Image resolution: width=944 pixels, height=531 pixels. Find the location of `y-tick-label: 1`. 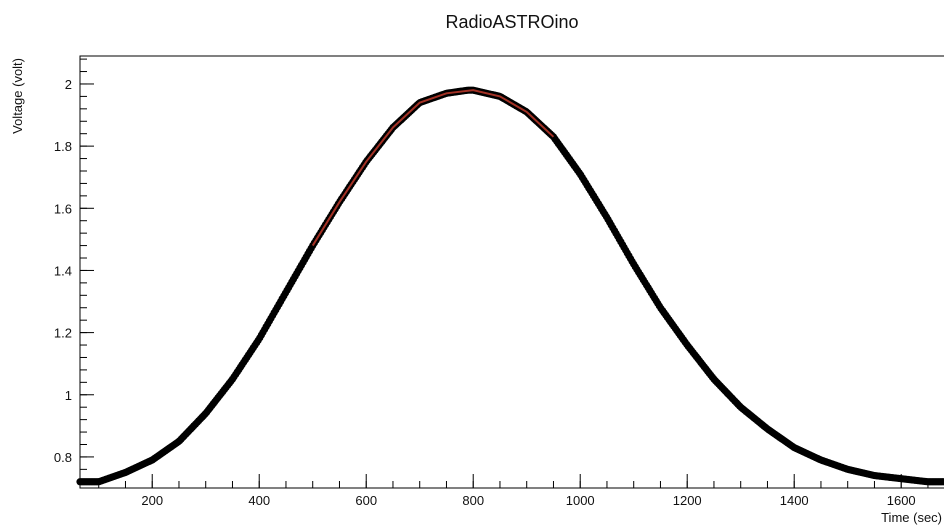

y-tick-label: 1 is located at coordinates (68, 395).